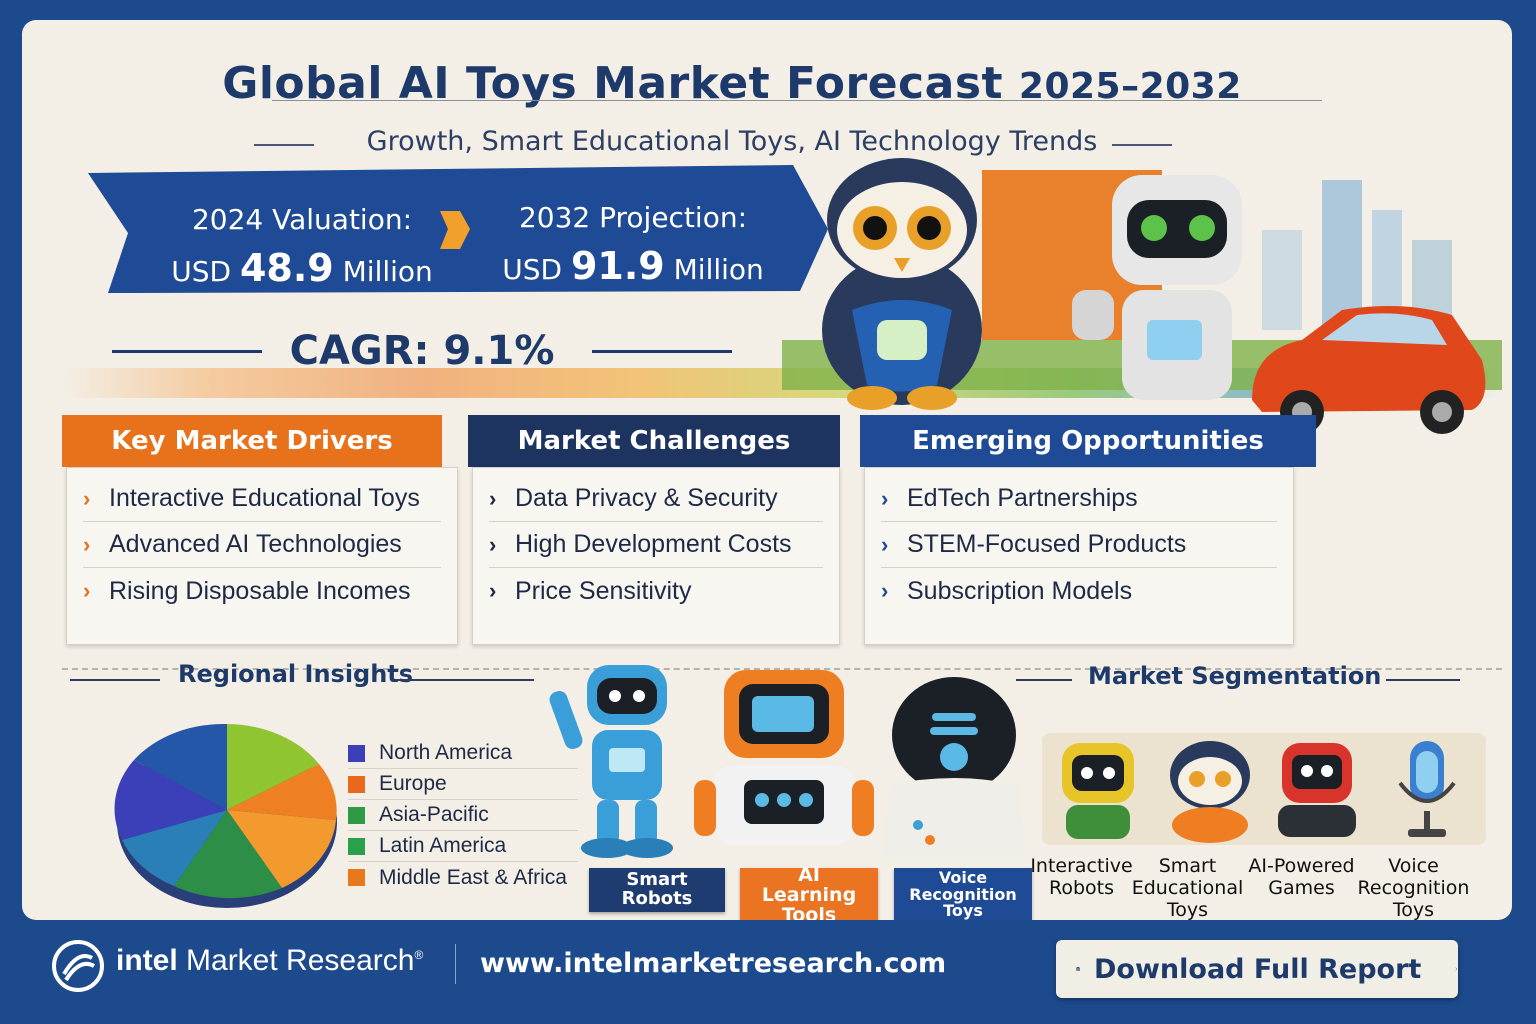  Describe the element at coordinates (963, 894) in the screenshot. I see `tag-voice-recognition-toys: Voice Recognition Toys` at that location.